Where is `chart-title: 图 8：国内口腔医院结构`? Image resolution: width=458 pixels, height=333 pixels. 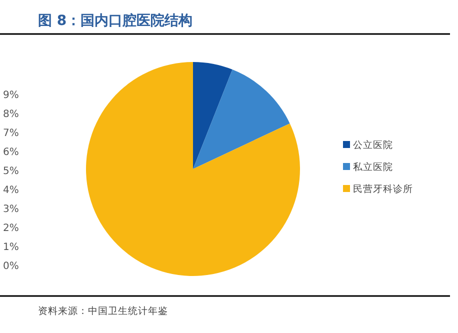 chart-title: 图 8：国内口腔医院结构 is located at coordinates (115, 20).